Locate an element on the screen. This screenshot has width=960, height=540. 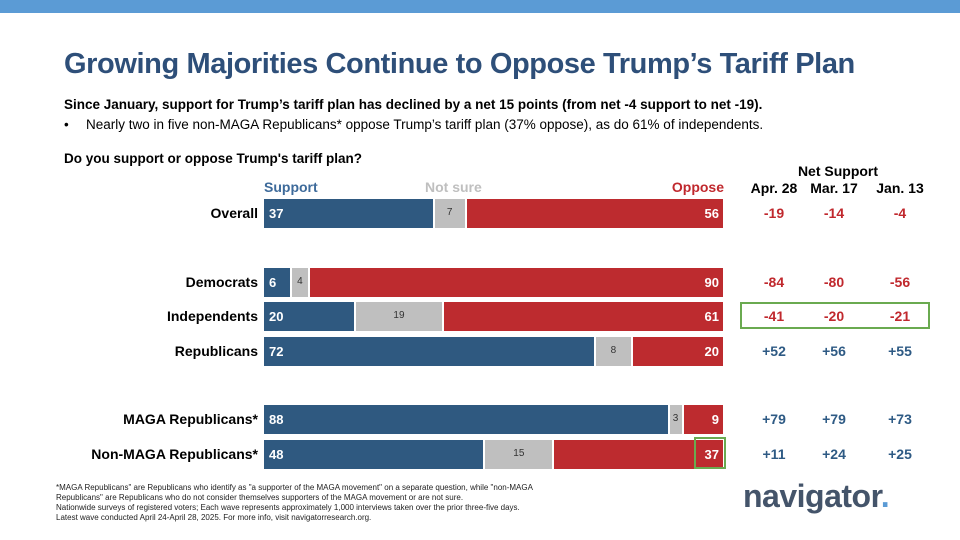
net-value-democrats-2: -56 is located at coordinates (900, 282).